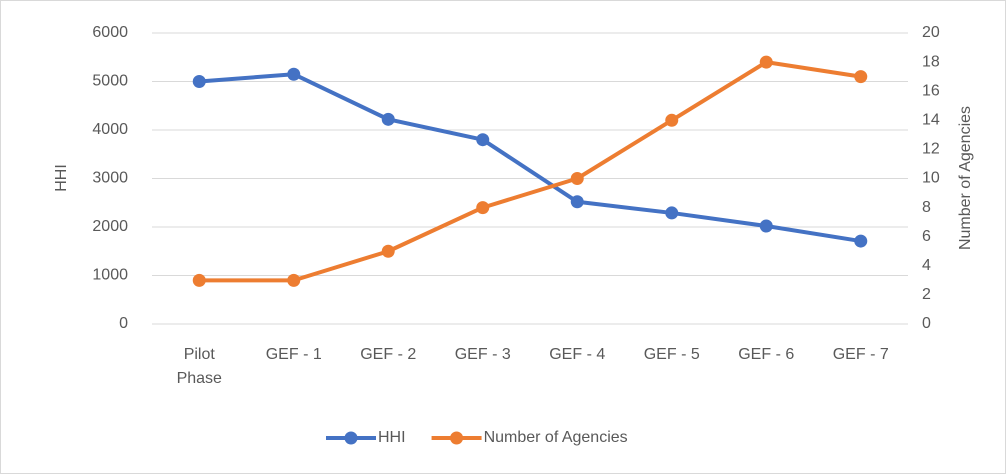  I want to click on x-tick-label: GEF - 1, so click(294, 354).